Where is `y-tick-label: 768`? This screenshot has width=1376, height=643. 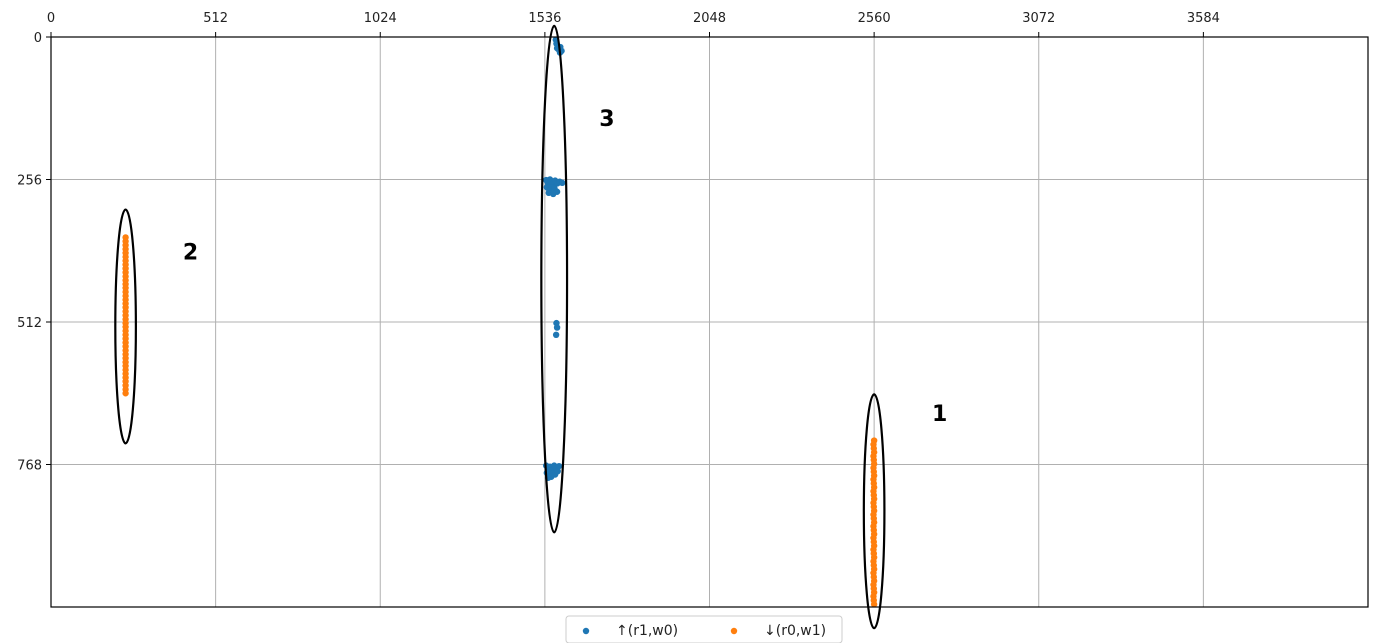 y-tick-label: 768 is located at coordinates (29, 466).